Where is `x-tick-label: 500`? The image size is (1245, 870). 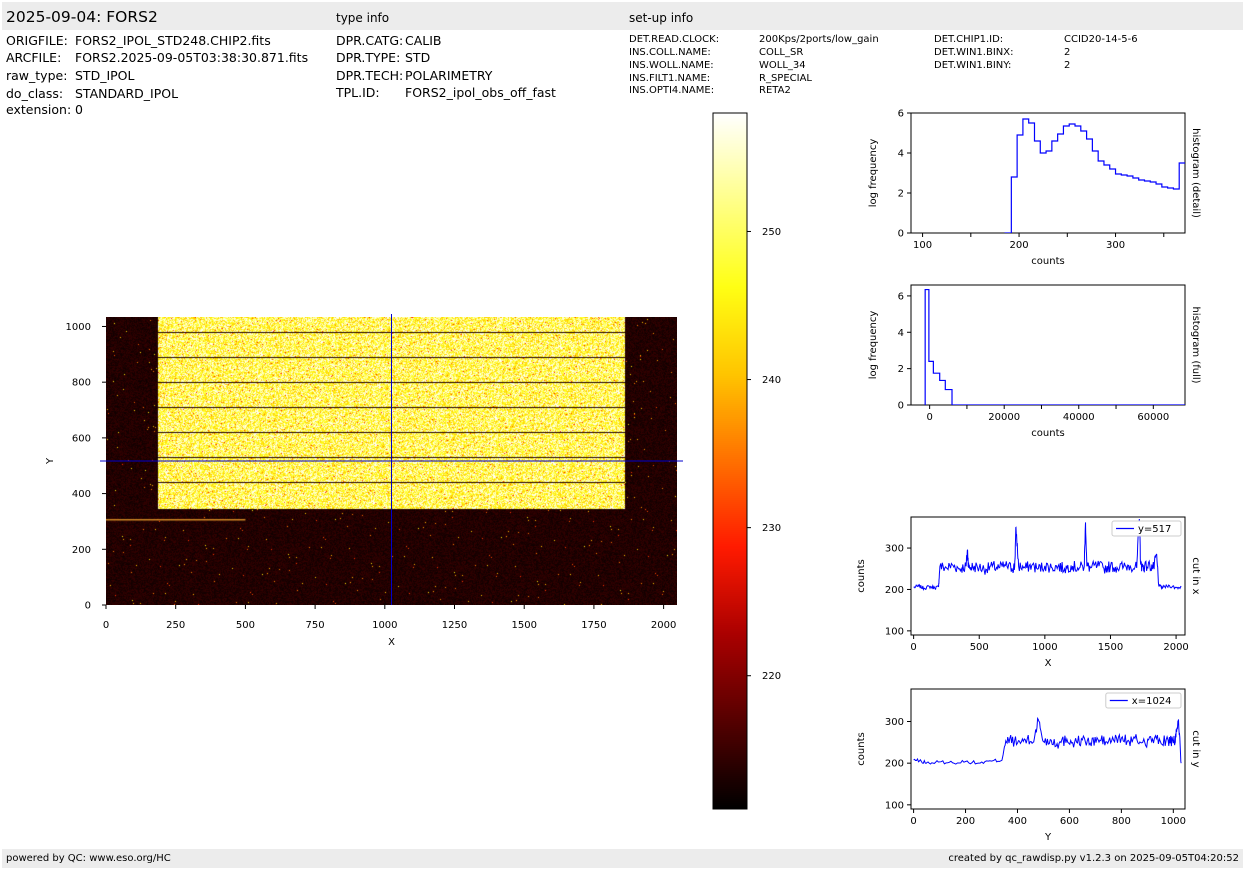
x-tick-label: 500 is located at coordinates (979, 647).